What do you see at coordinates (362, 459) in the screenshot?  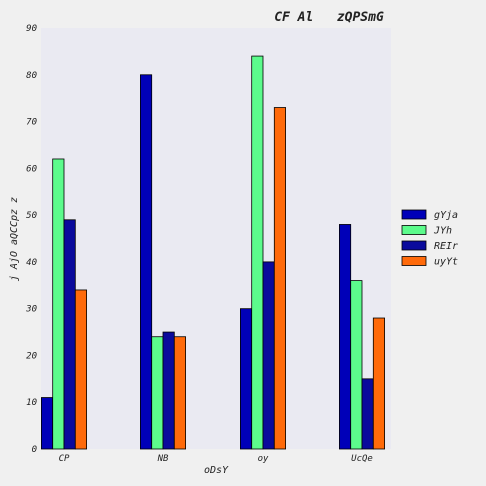 I see `x-tick-label: UcQe` at bounding box center [362, 459].